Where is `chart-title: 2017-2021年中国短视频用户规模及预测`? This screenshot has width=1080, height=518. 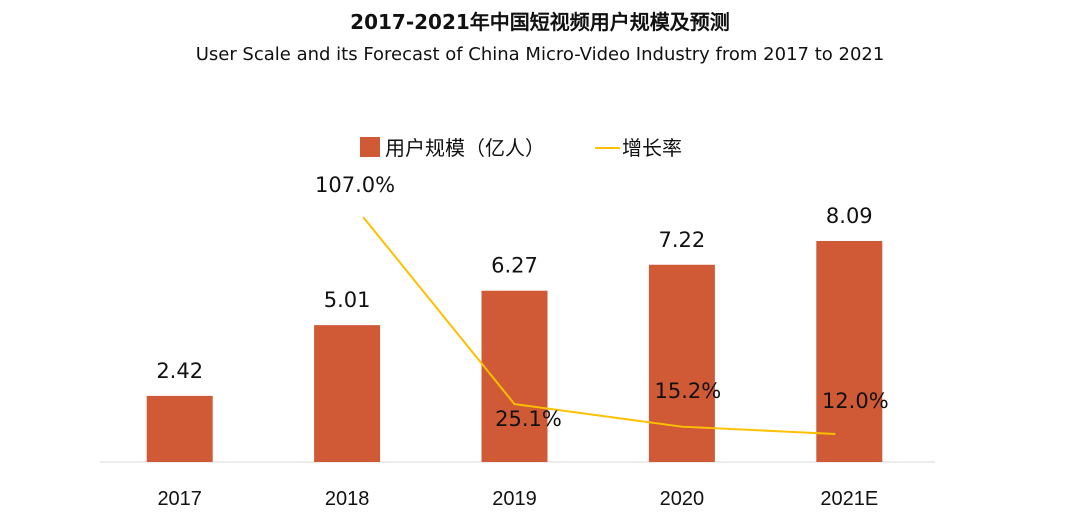
chart-title: 2017-2021年中国短视频用户规模及预测 is located at coordinates (540, 22).